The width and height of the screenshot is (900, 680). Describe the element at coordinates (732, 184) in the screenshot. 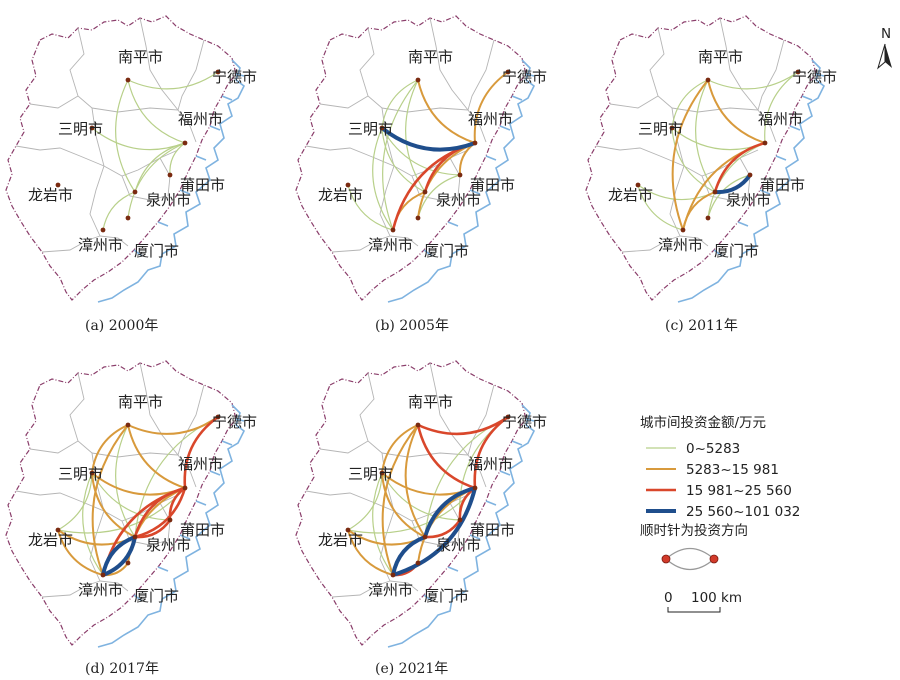

I see `link-qz-pt` at that location.